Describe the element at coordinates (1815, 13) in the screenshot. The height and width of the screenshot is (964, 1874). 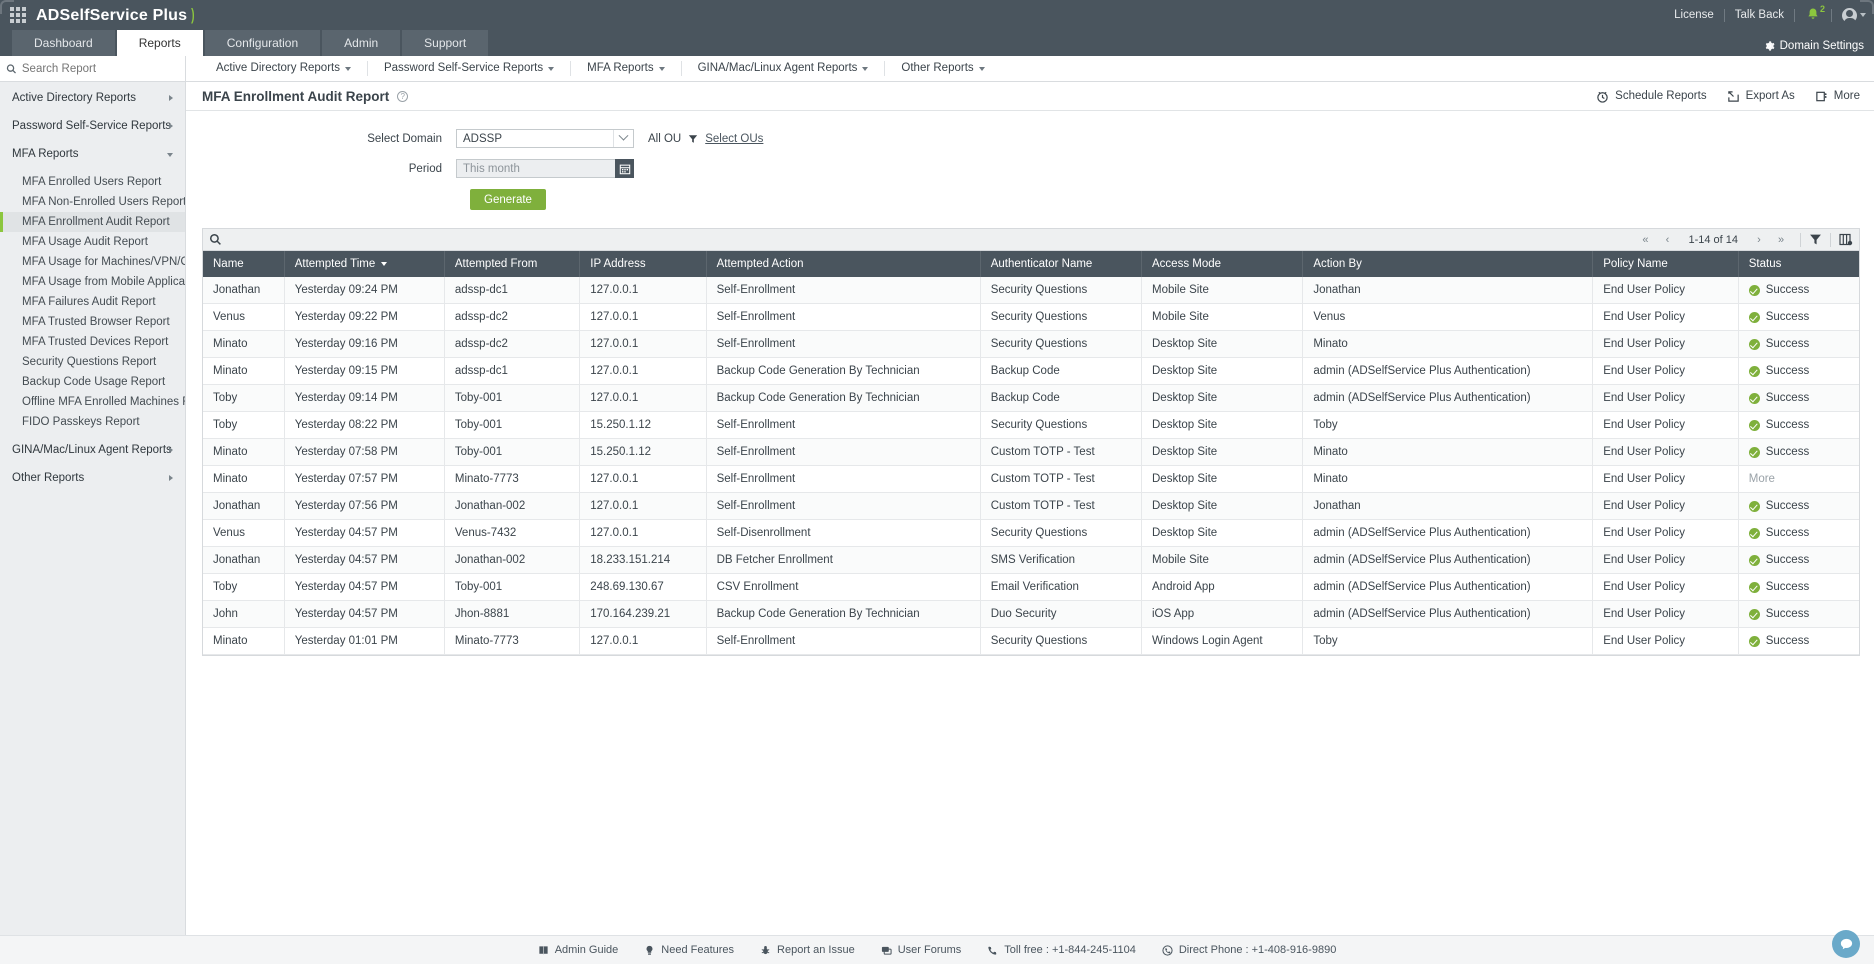
I see `notifications-bell-icon: 2` at that location.